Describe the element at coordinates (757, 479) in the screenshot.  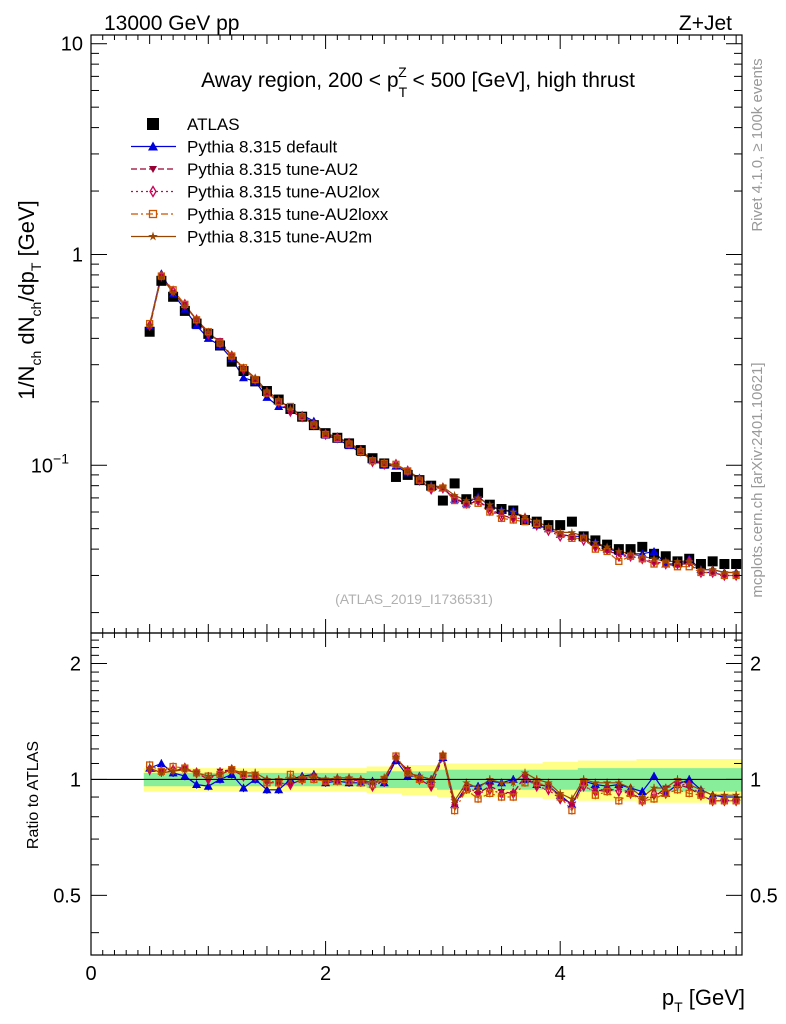
I see `source-label: mcplots.cern.ch [arXiv:2401.10621]` at that location.